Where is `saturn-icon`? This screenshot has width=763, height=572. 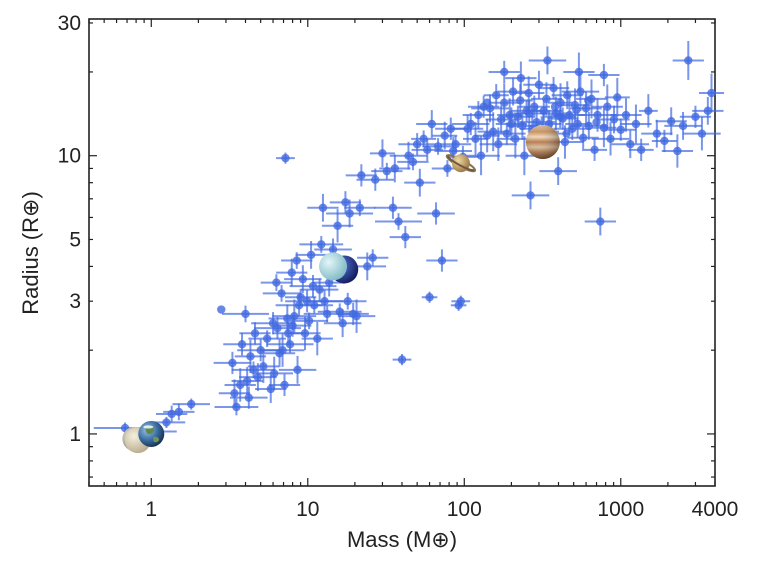 saturn-icon is located at coordinates (461, 163).